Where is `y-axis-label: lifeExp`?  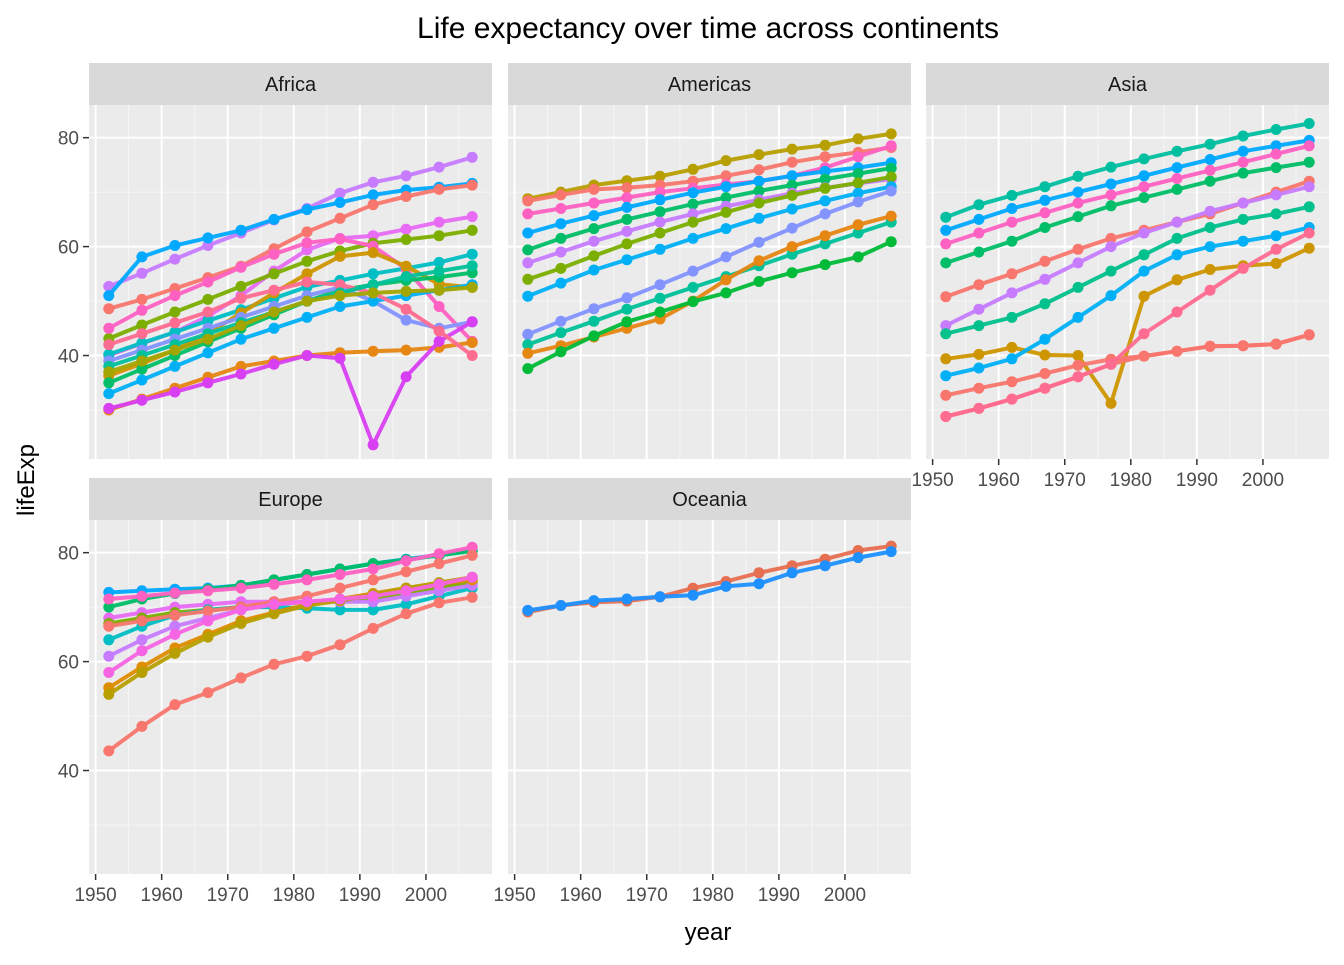 y-axis-label: lifeExp is located at coordinates (26, 480).